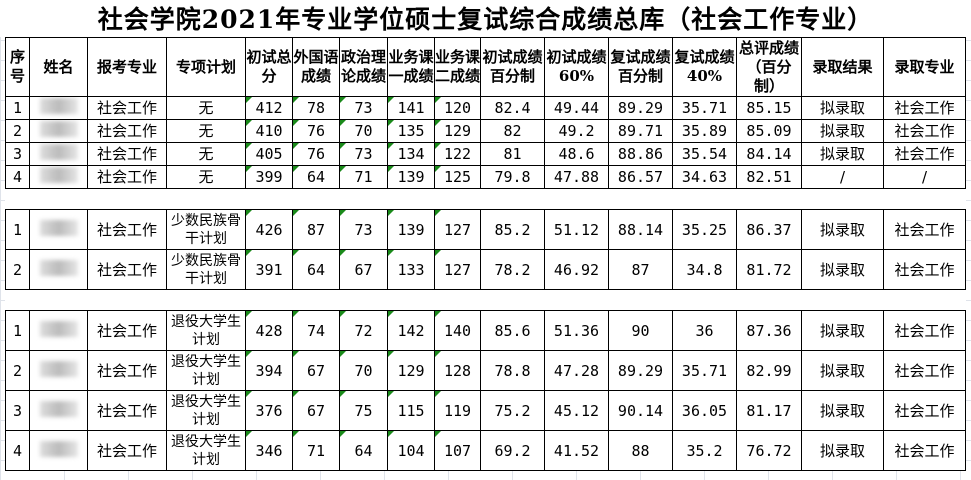  What do you see at coordinates (640, 108) in the screenshot?
I see `cell-retest-pct: 89.29` at bounding box center [640, 108].